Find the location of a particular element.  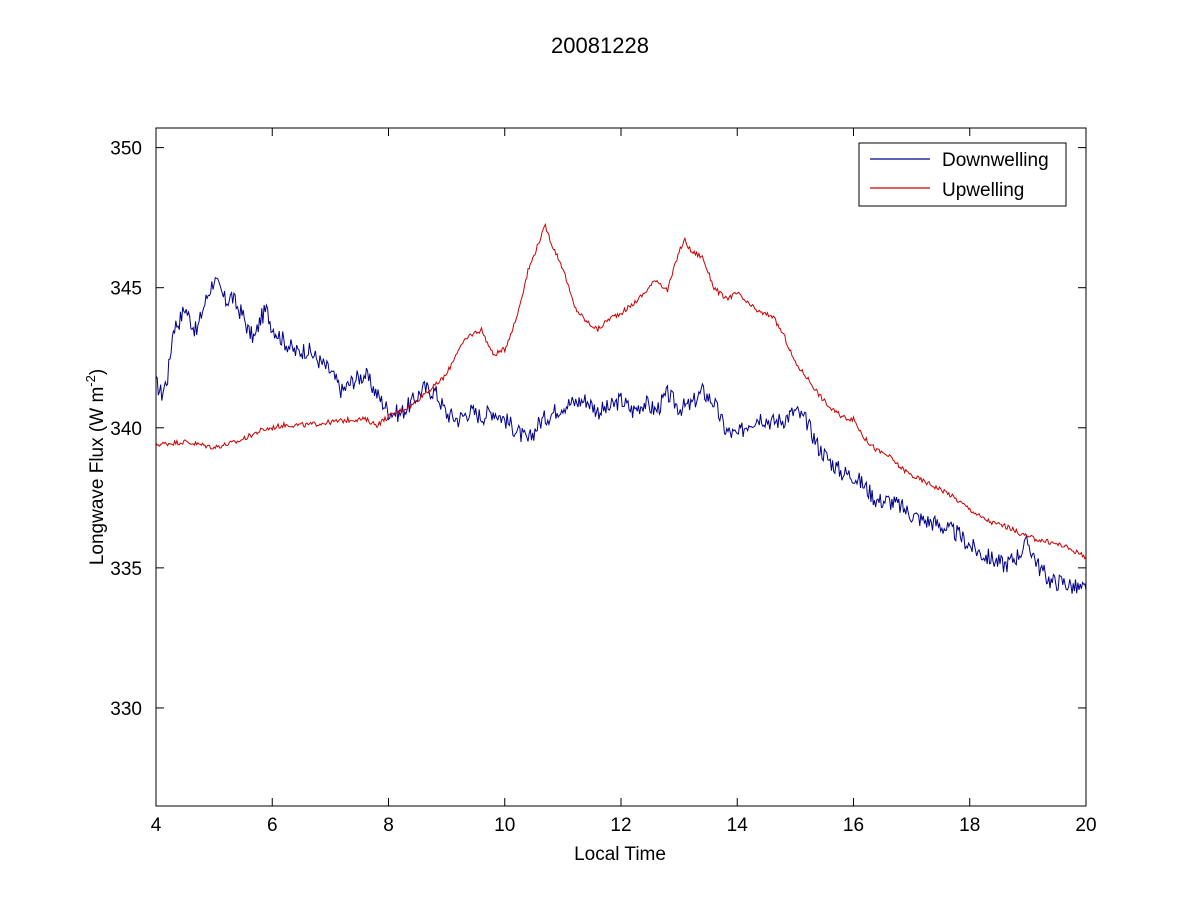

y-axis-label: Longwave Flux (W m-2) is located at coordinates (95, 467).